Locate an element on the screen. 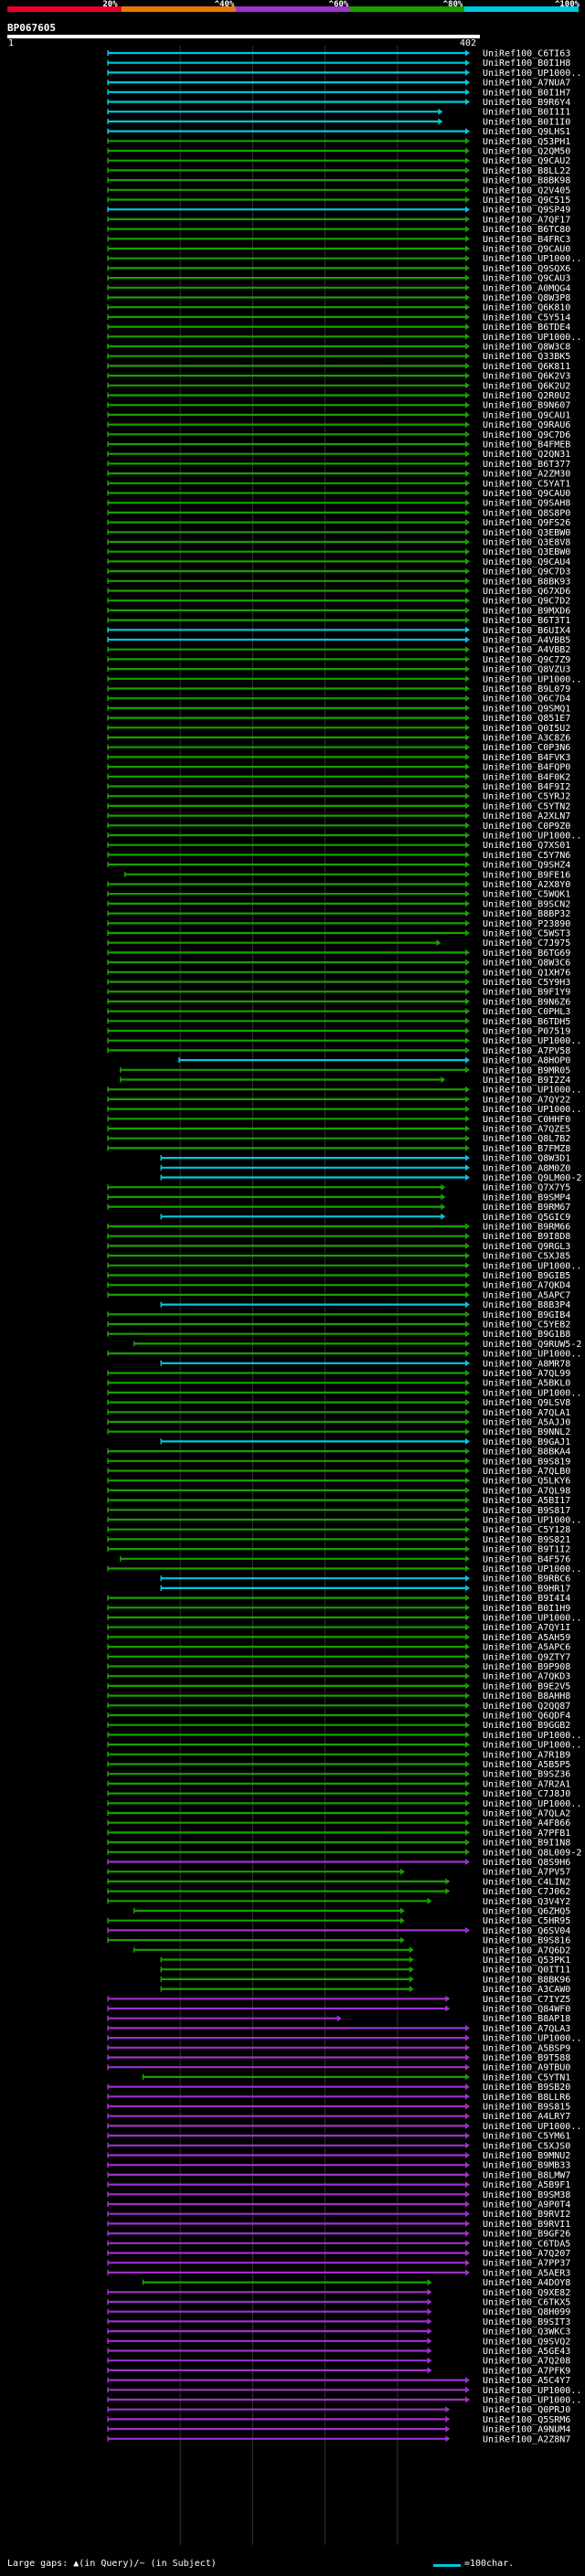 This screenshot has height=2576, width=585. hit-label: UniRef100_B9GIB4 is located at coordinates (527, 1315).